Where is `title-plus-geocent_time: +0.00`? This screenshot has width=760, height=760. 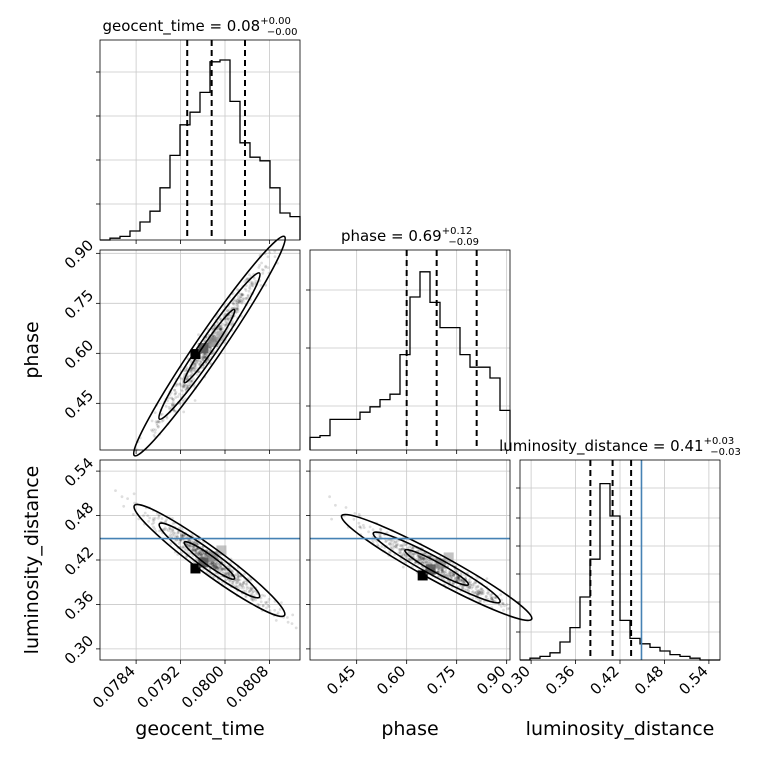 title-plus-geocent_time: +0.00 is located at coordinates (275, 21).